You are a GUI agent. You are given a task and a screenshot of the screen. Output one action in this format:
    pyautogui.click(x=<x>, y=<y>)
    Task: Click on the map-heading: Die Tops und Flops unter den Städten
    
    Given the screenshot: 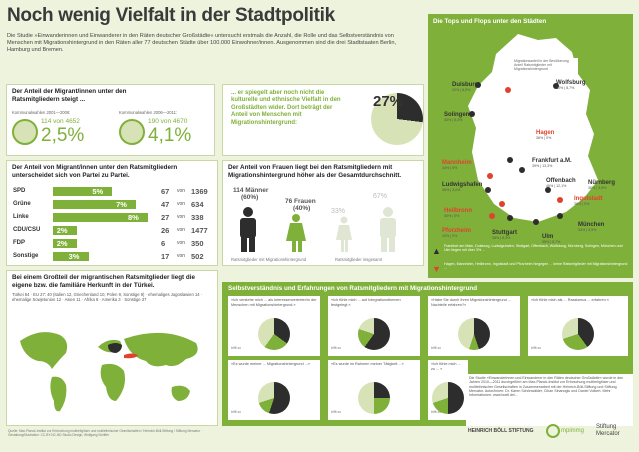 What is the action you would take?
    pyautogui.click(x=490, y=21)
    